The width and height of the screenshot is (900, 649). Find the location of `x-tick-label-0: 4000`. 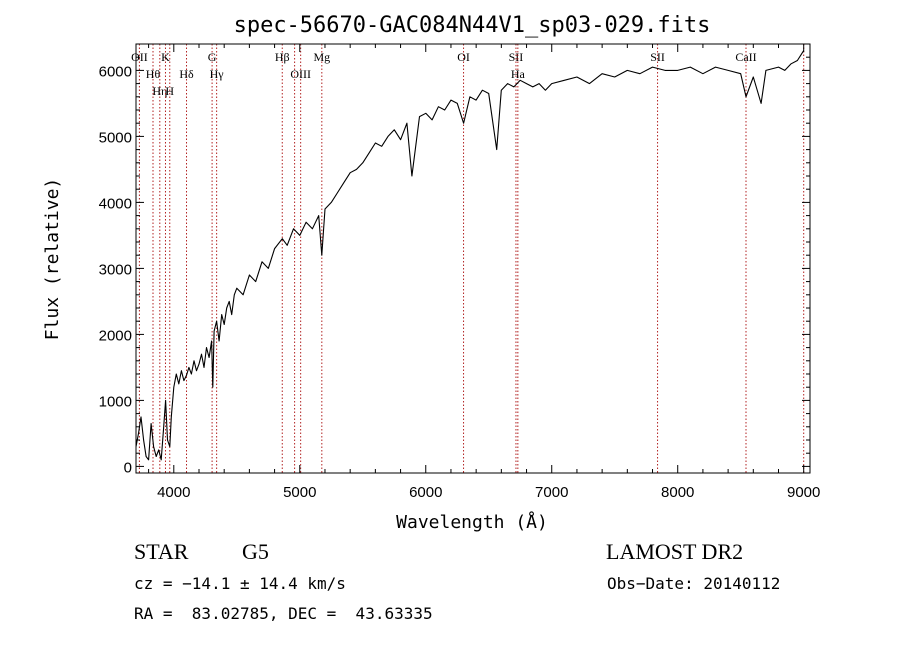

x-tick-label-0: 4000 is located at coordinates (173, 492).